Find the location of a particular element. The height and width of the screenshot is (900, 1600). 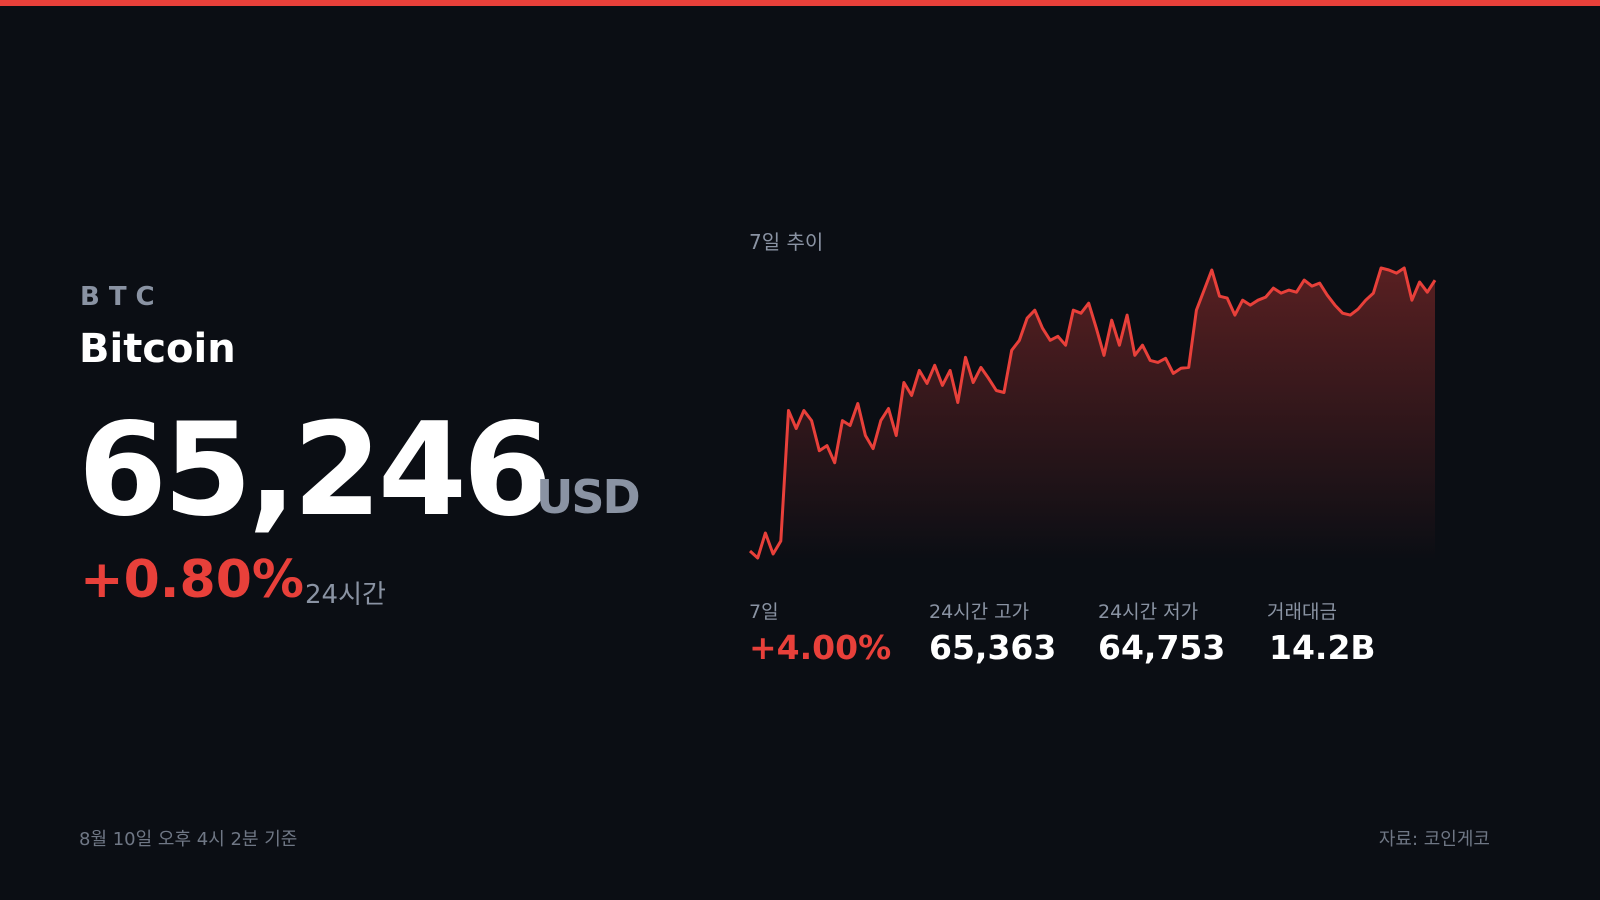

timestamp: 8월 10일 오후 4시 2분 기준 is located at coordinates (188, 839).